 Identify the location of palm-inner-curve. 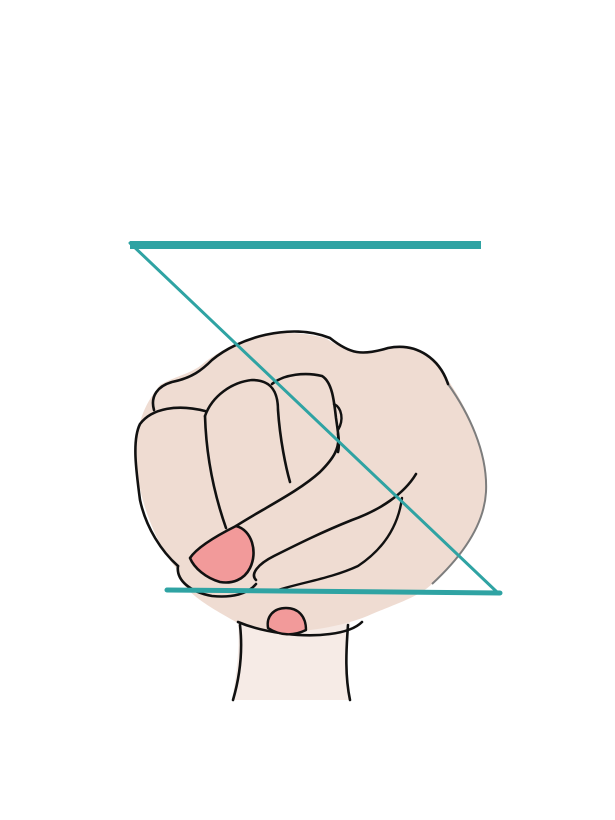
(340, 544).